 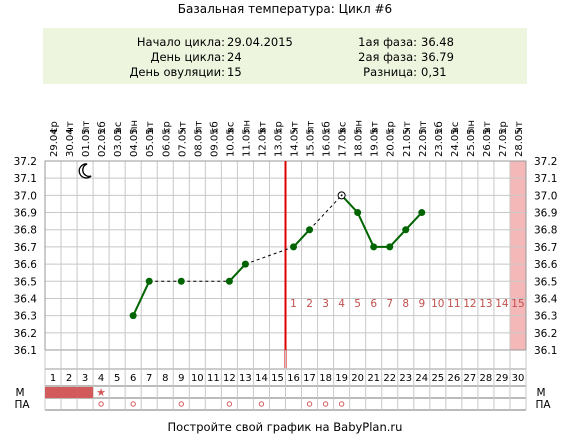 I want to click on date-label: 19.05, so click(x=375, y=142).